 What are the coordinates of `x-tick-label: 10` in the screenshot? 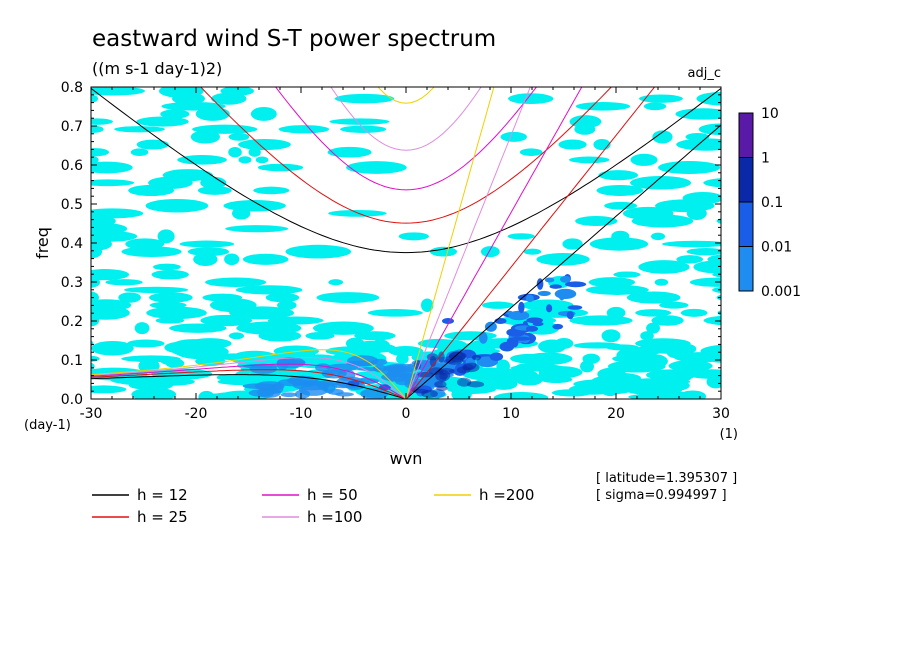 It's located at (511, 414).